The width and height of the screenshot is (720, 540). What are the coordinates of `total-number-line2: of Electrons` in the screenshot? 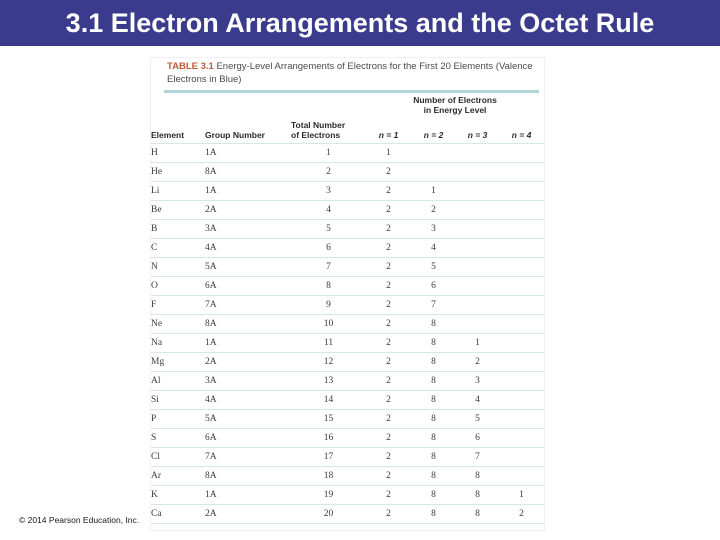 It's located at (316, 135).